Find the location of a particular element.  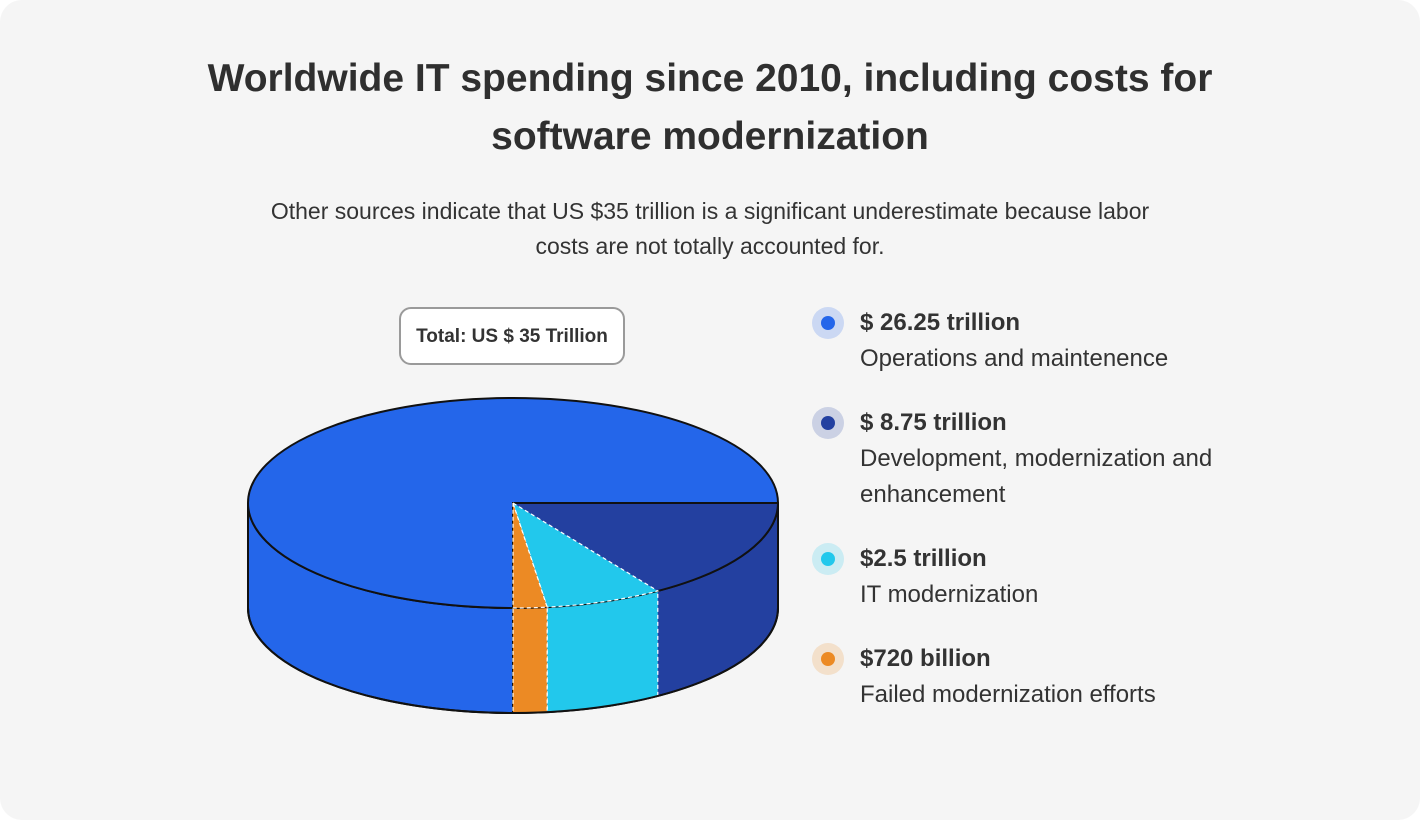

legend-value: $2.5 trillion is located at coordinates (923, 558).